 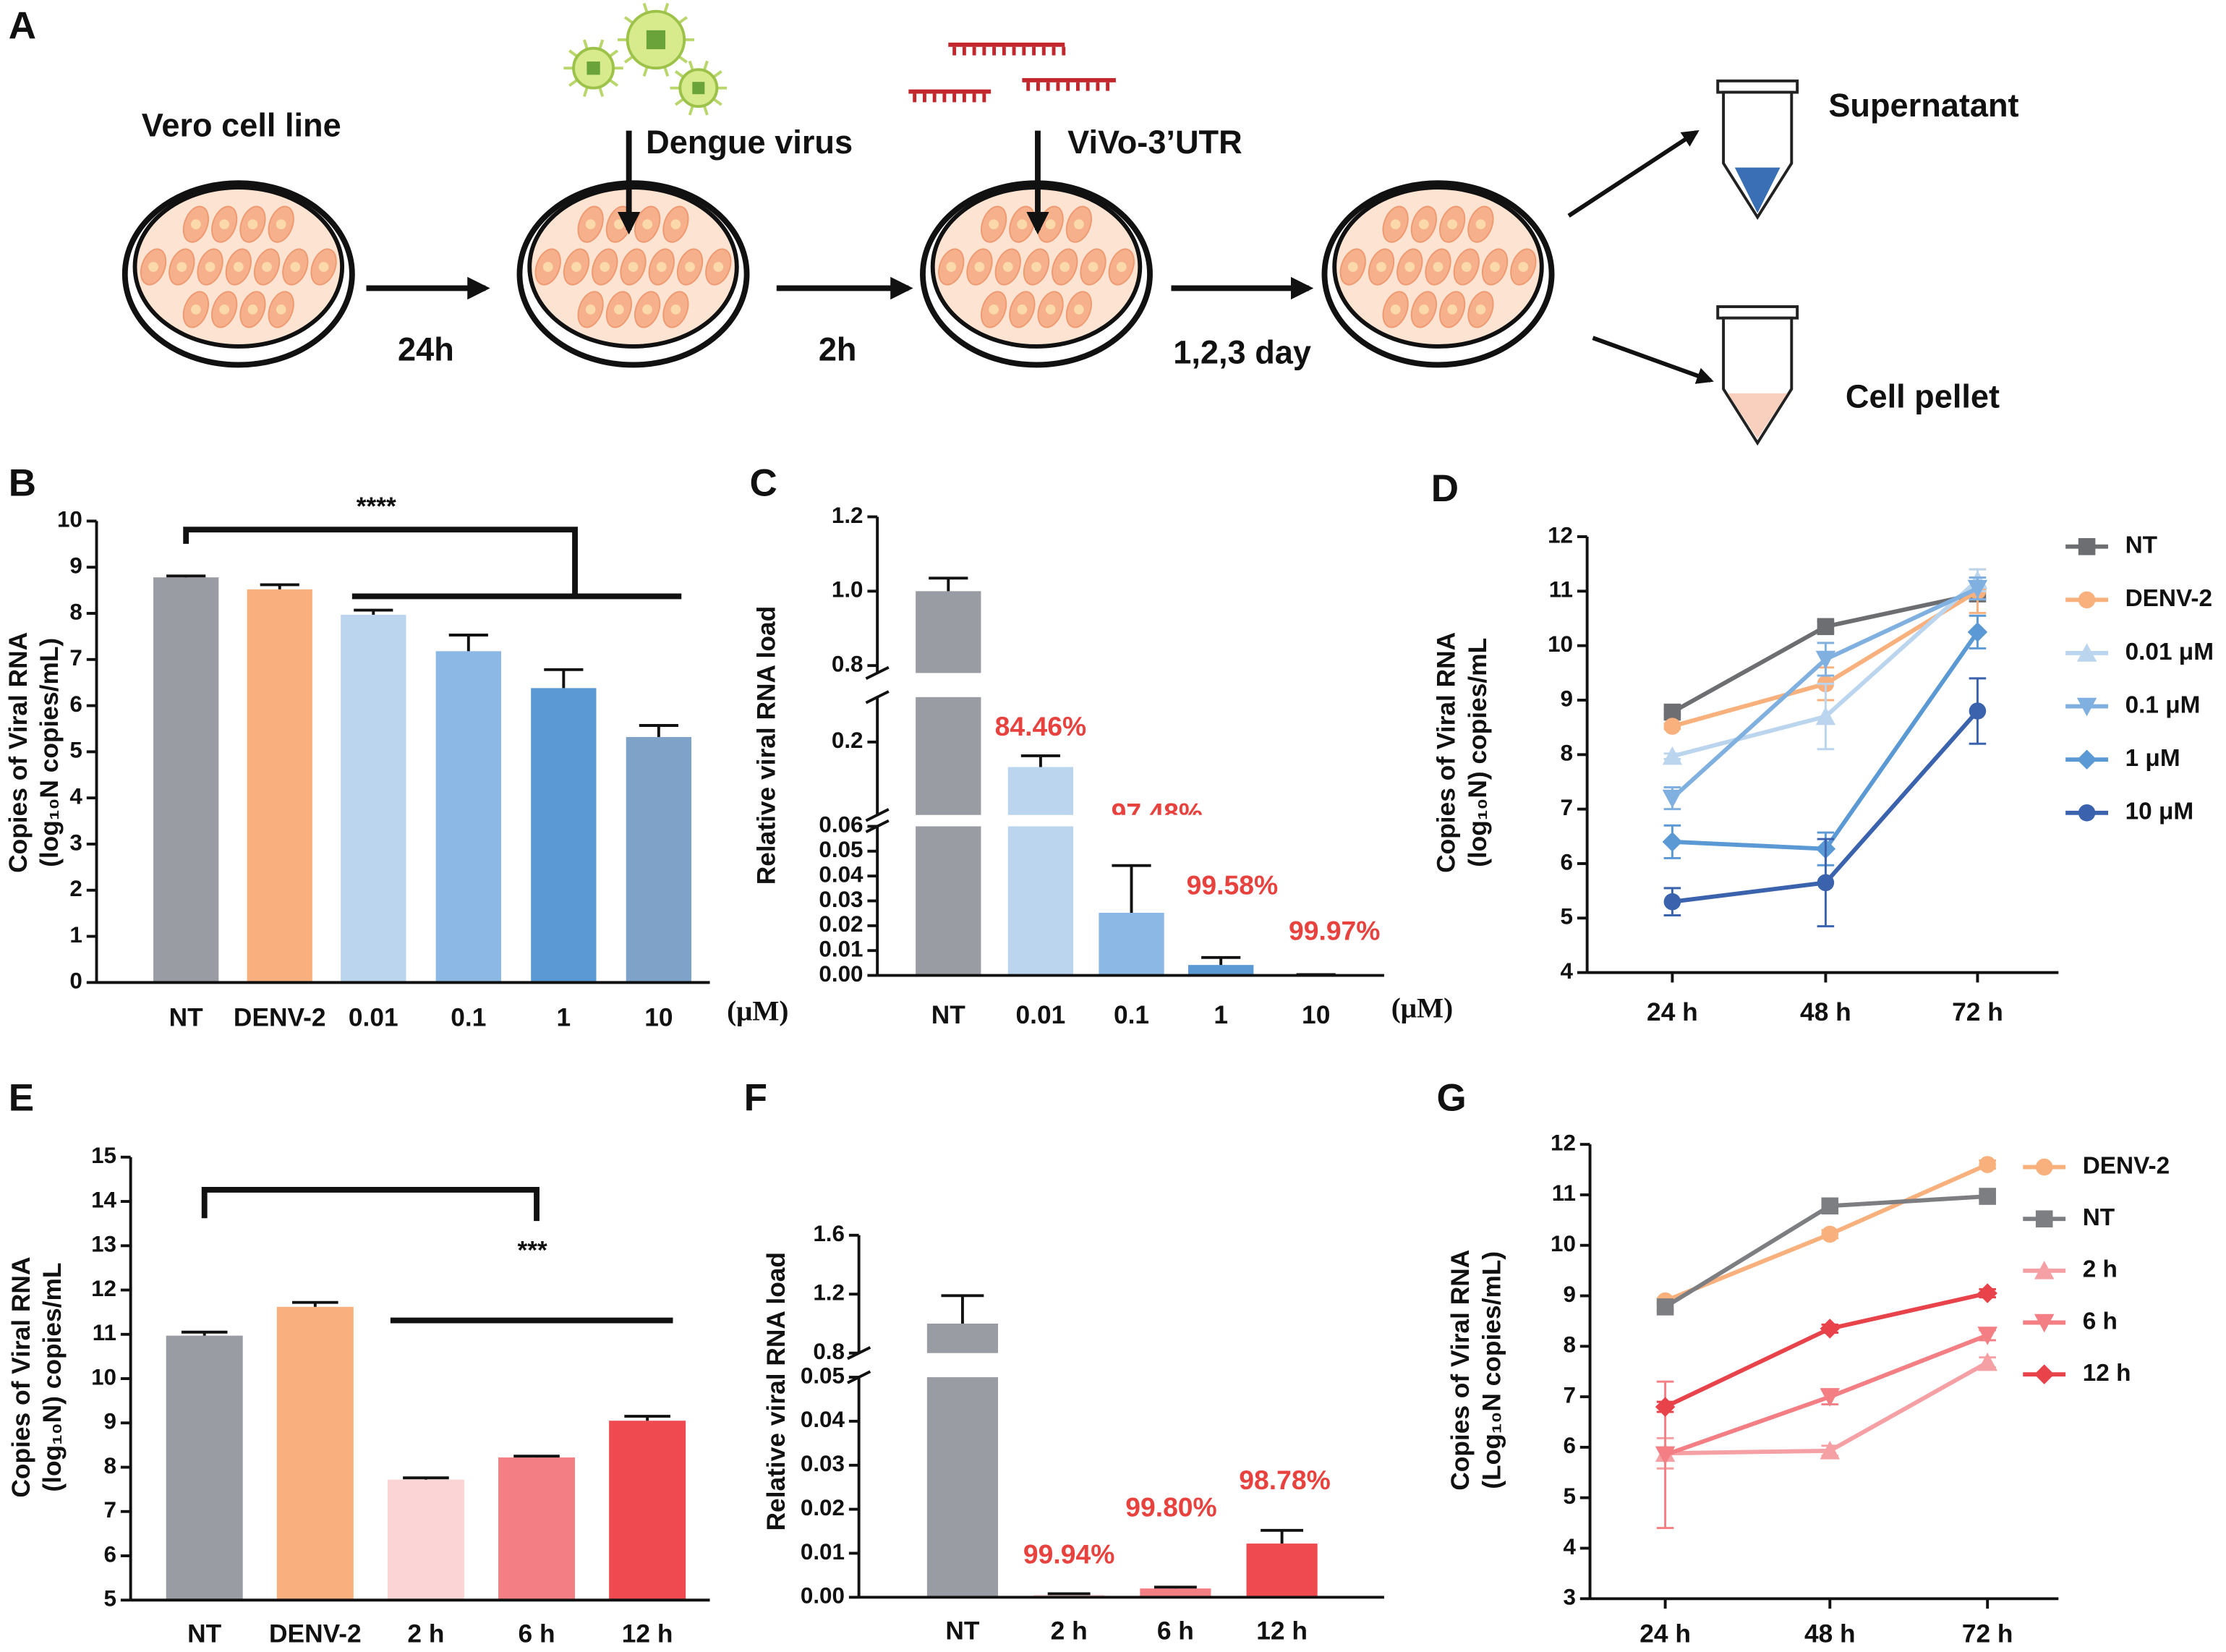 I want to click on x-tick-label: 12 h, so click(x=1282, y=1631).